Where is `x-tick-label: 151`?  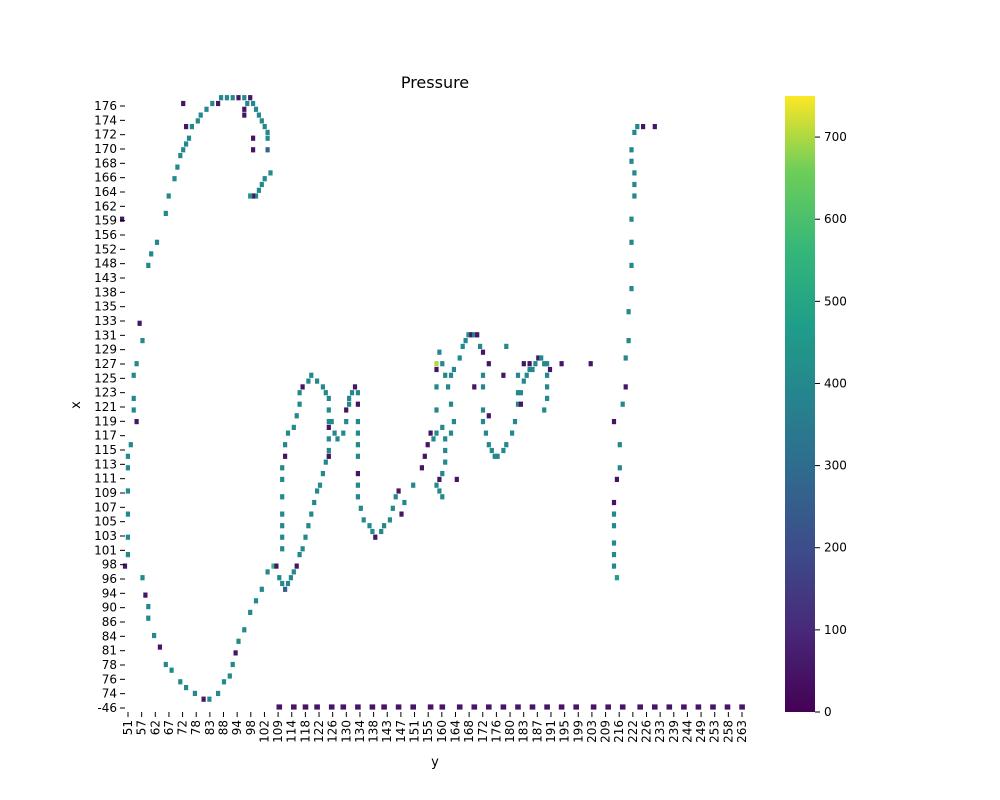 x-tick-label: 151 is located at coordinates (415, 731).